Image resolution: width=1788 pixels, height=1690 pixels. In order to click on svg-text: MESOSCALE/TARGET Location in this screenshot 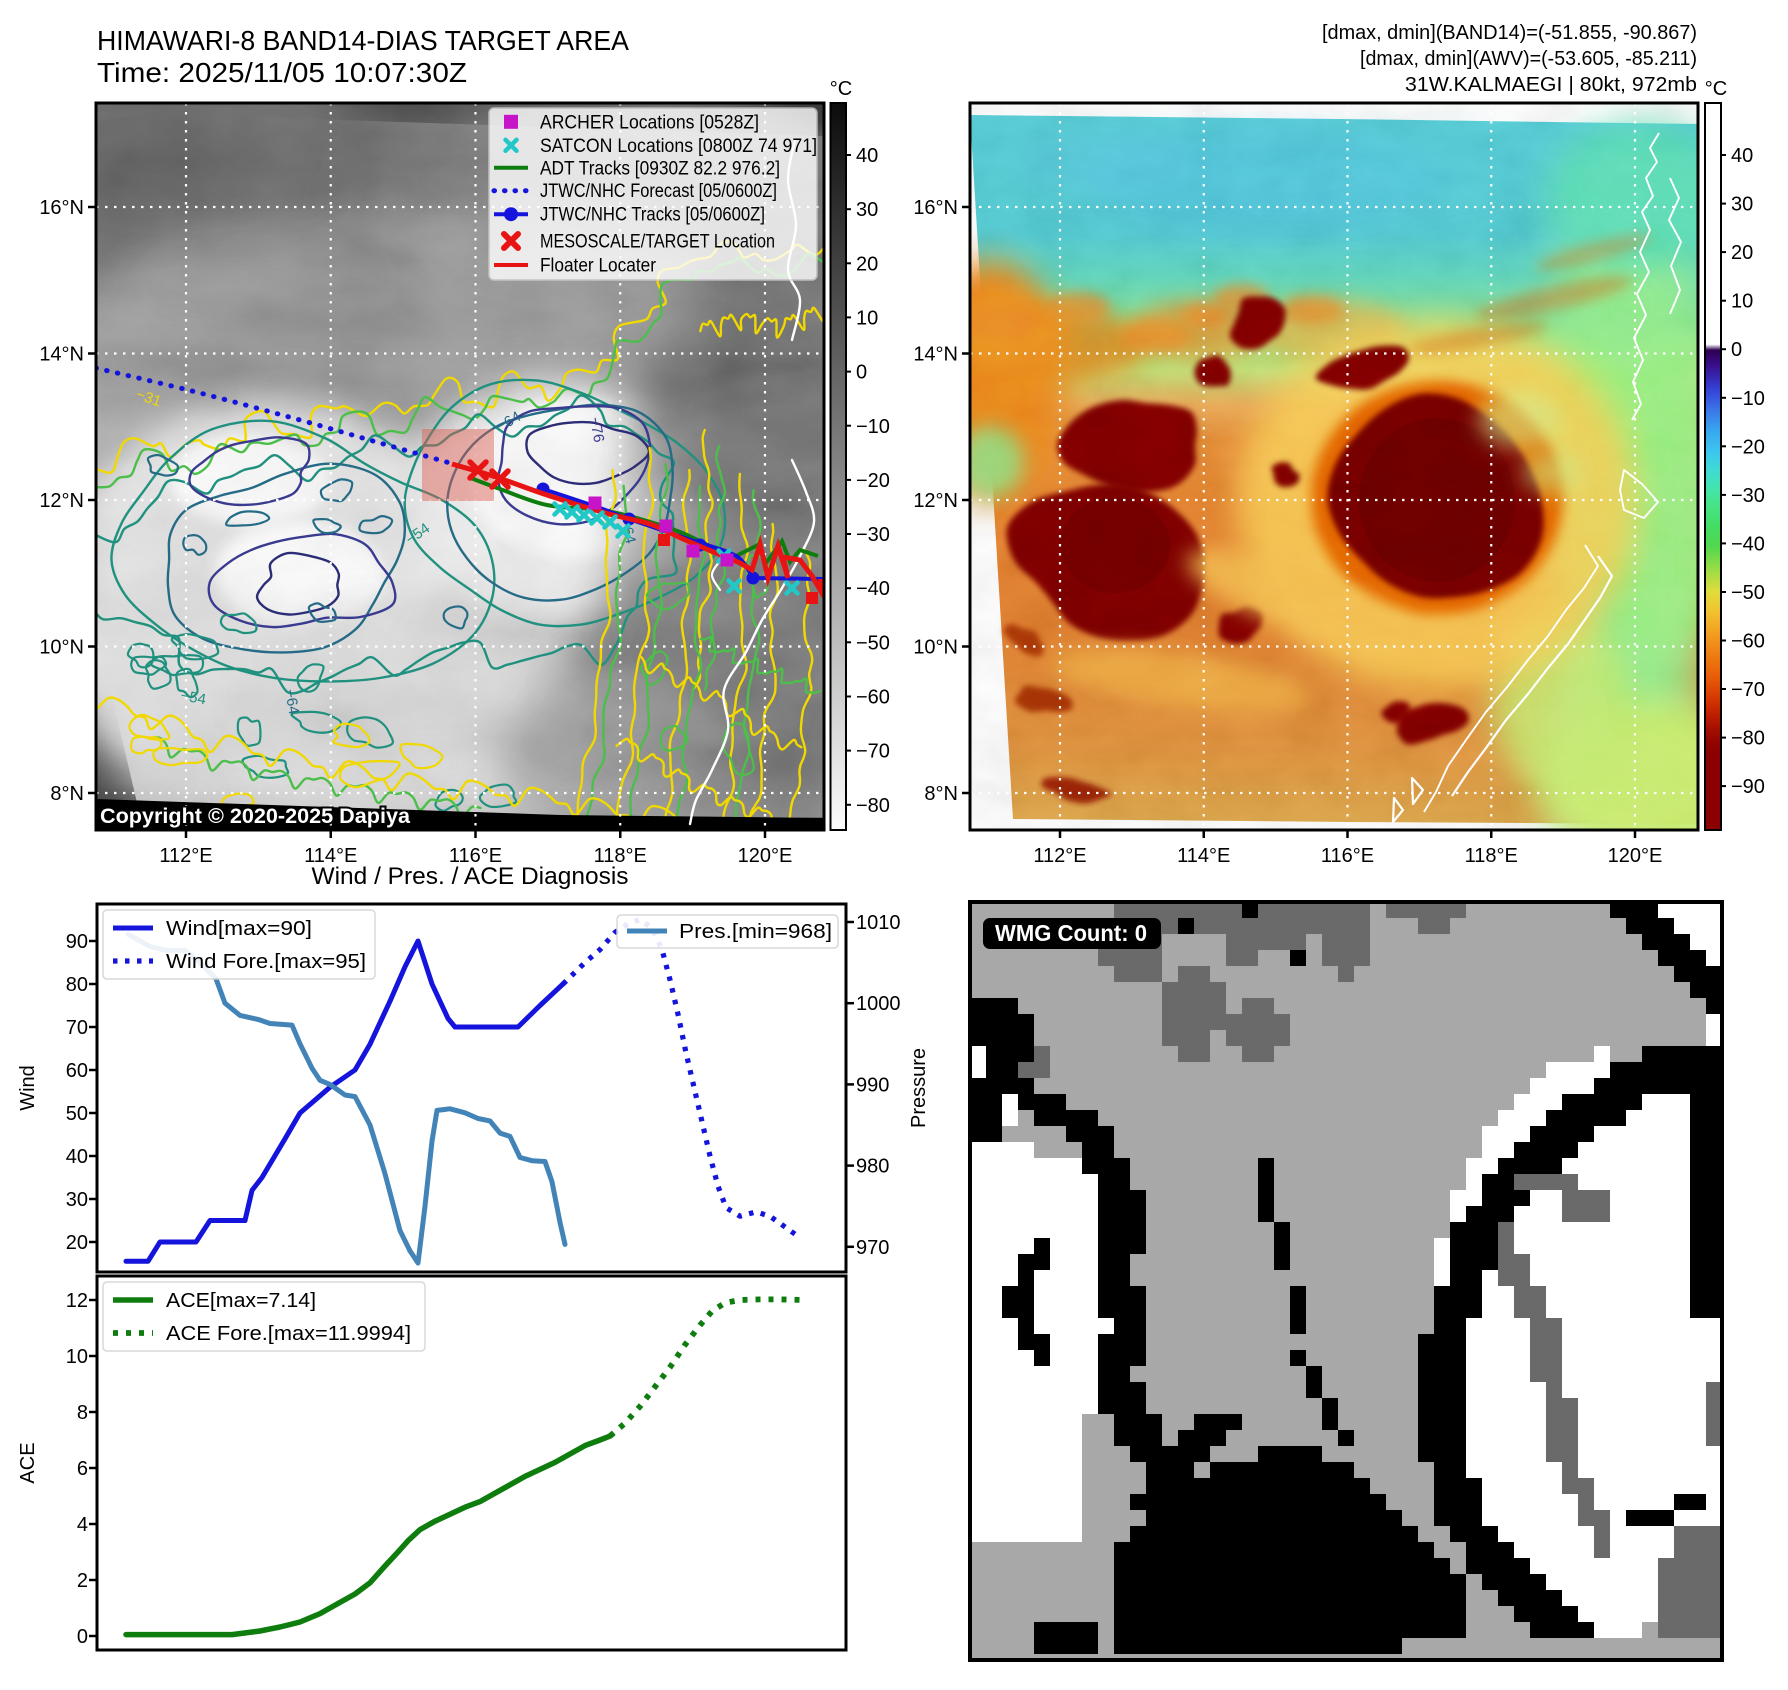, I will do `click(657, 242)`.